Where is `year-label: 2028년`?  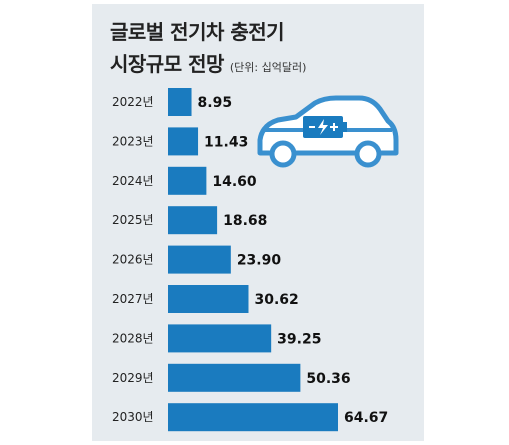
year-label: 2028년 is located at coordinates (133, 338).